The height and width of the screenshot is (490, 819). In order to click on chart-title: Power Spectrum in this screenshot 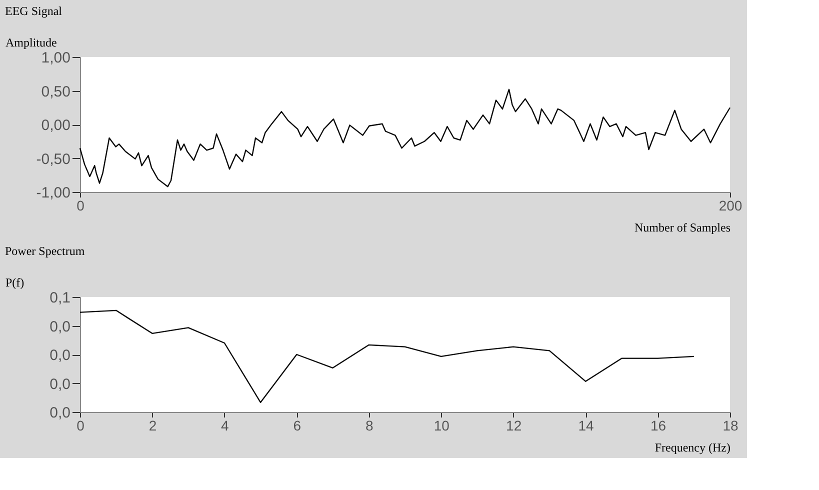, I will do `click(45, 251)`.